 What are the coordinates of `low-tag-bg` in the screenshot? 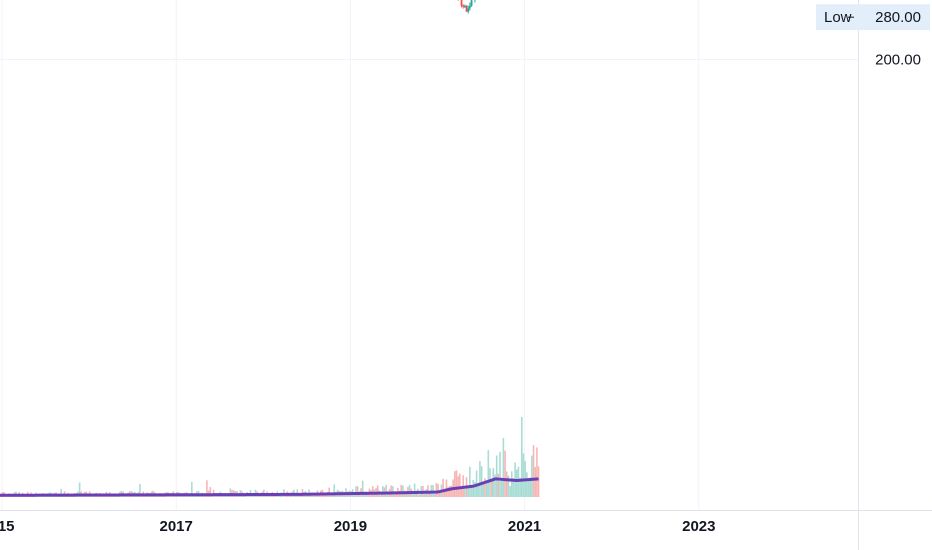 It's located at (873, 17).